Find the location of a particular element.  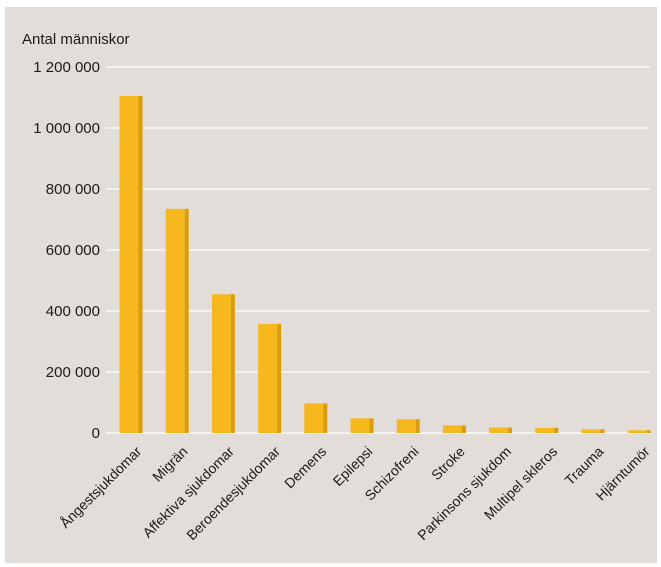

y-tick-label: 400 000 is located at coordinates (73, 311).